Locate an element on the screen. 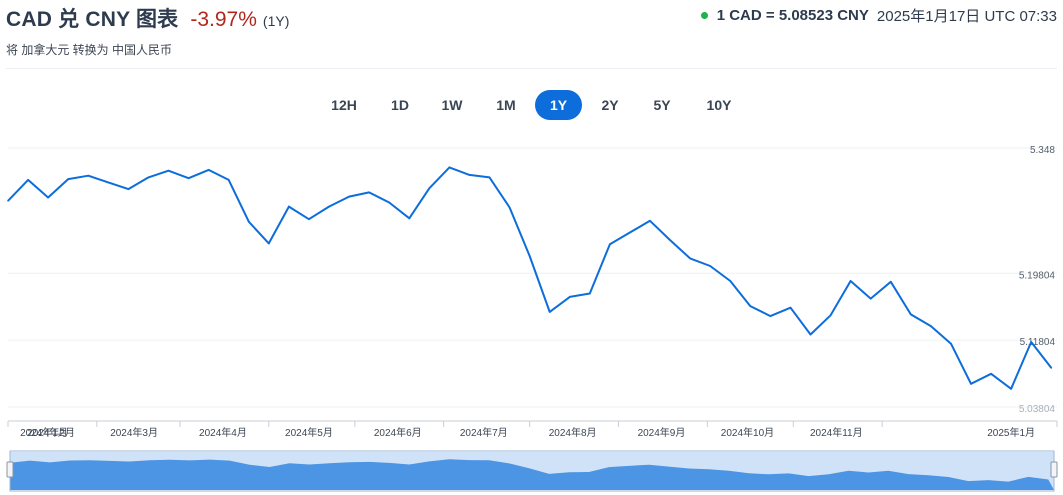 The height and width of the screenshot is (495, 1063). rate-timestamp: 2025年1月17日 UTC 07:33 is located at coordinates (966, 16).